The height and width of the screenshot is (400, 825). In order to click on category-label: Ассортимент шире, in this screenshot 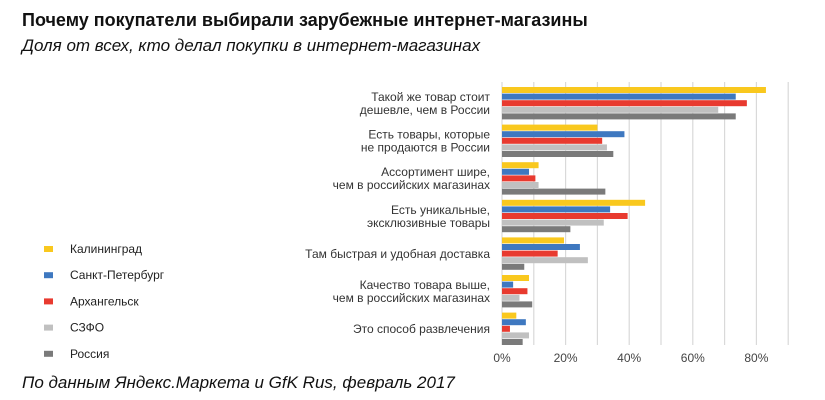, I will do `click(435, 172)`.